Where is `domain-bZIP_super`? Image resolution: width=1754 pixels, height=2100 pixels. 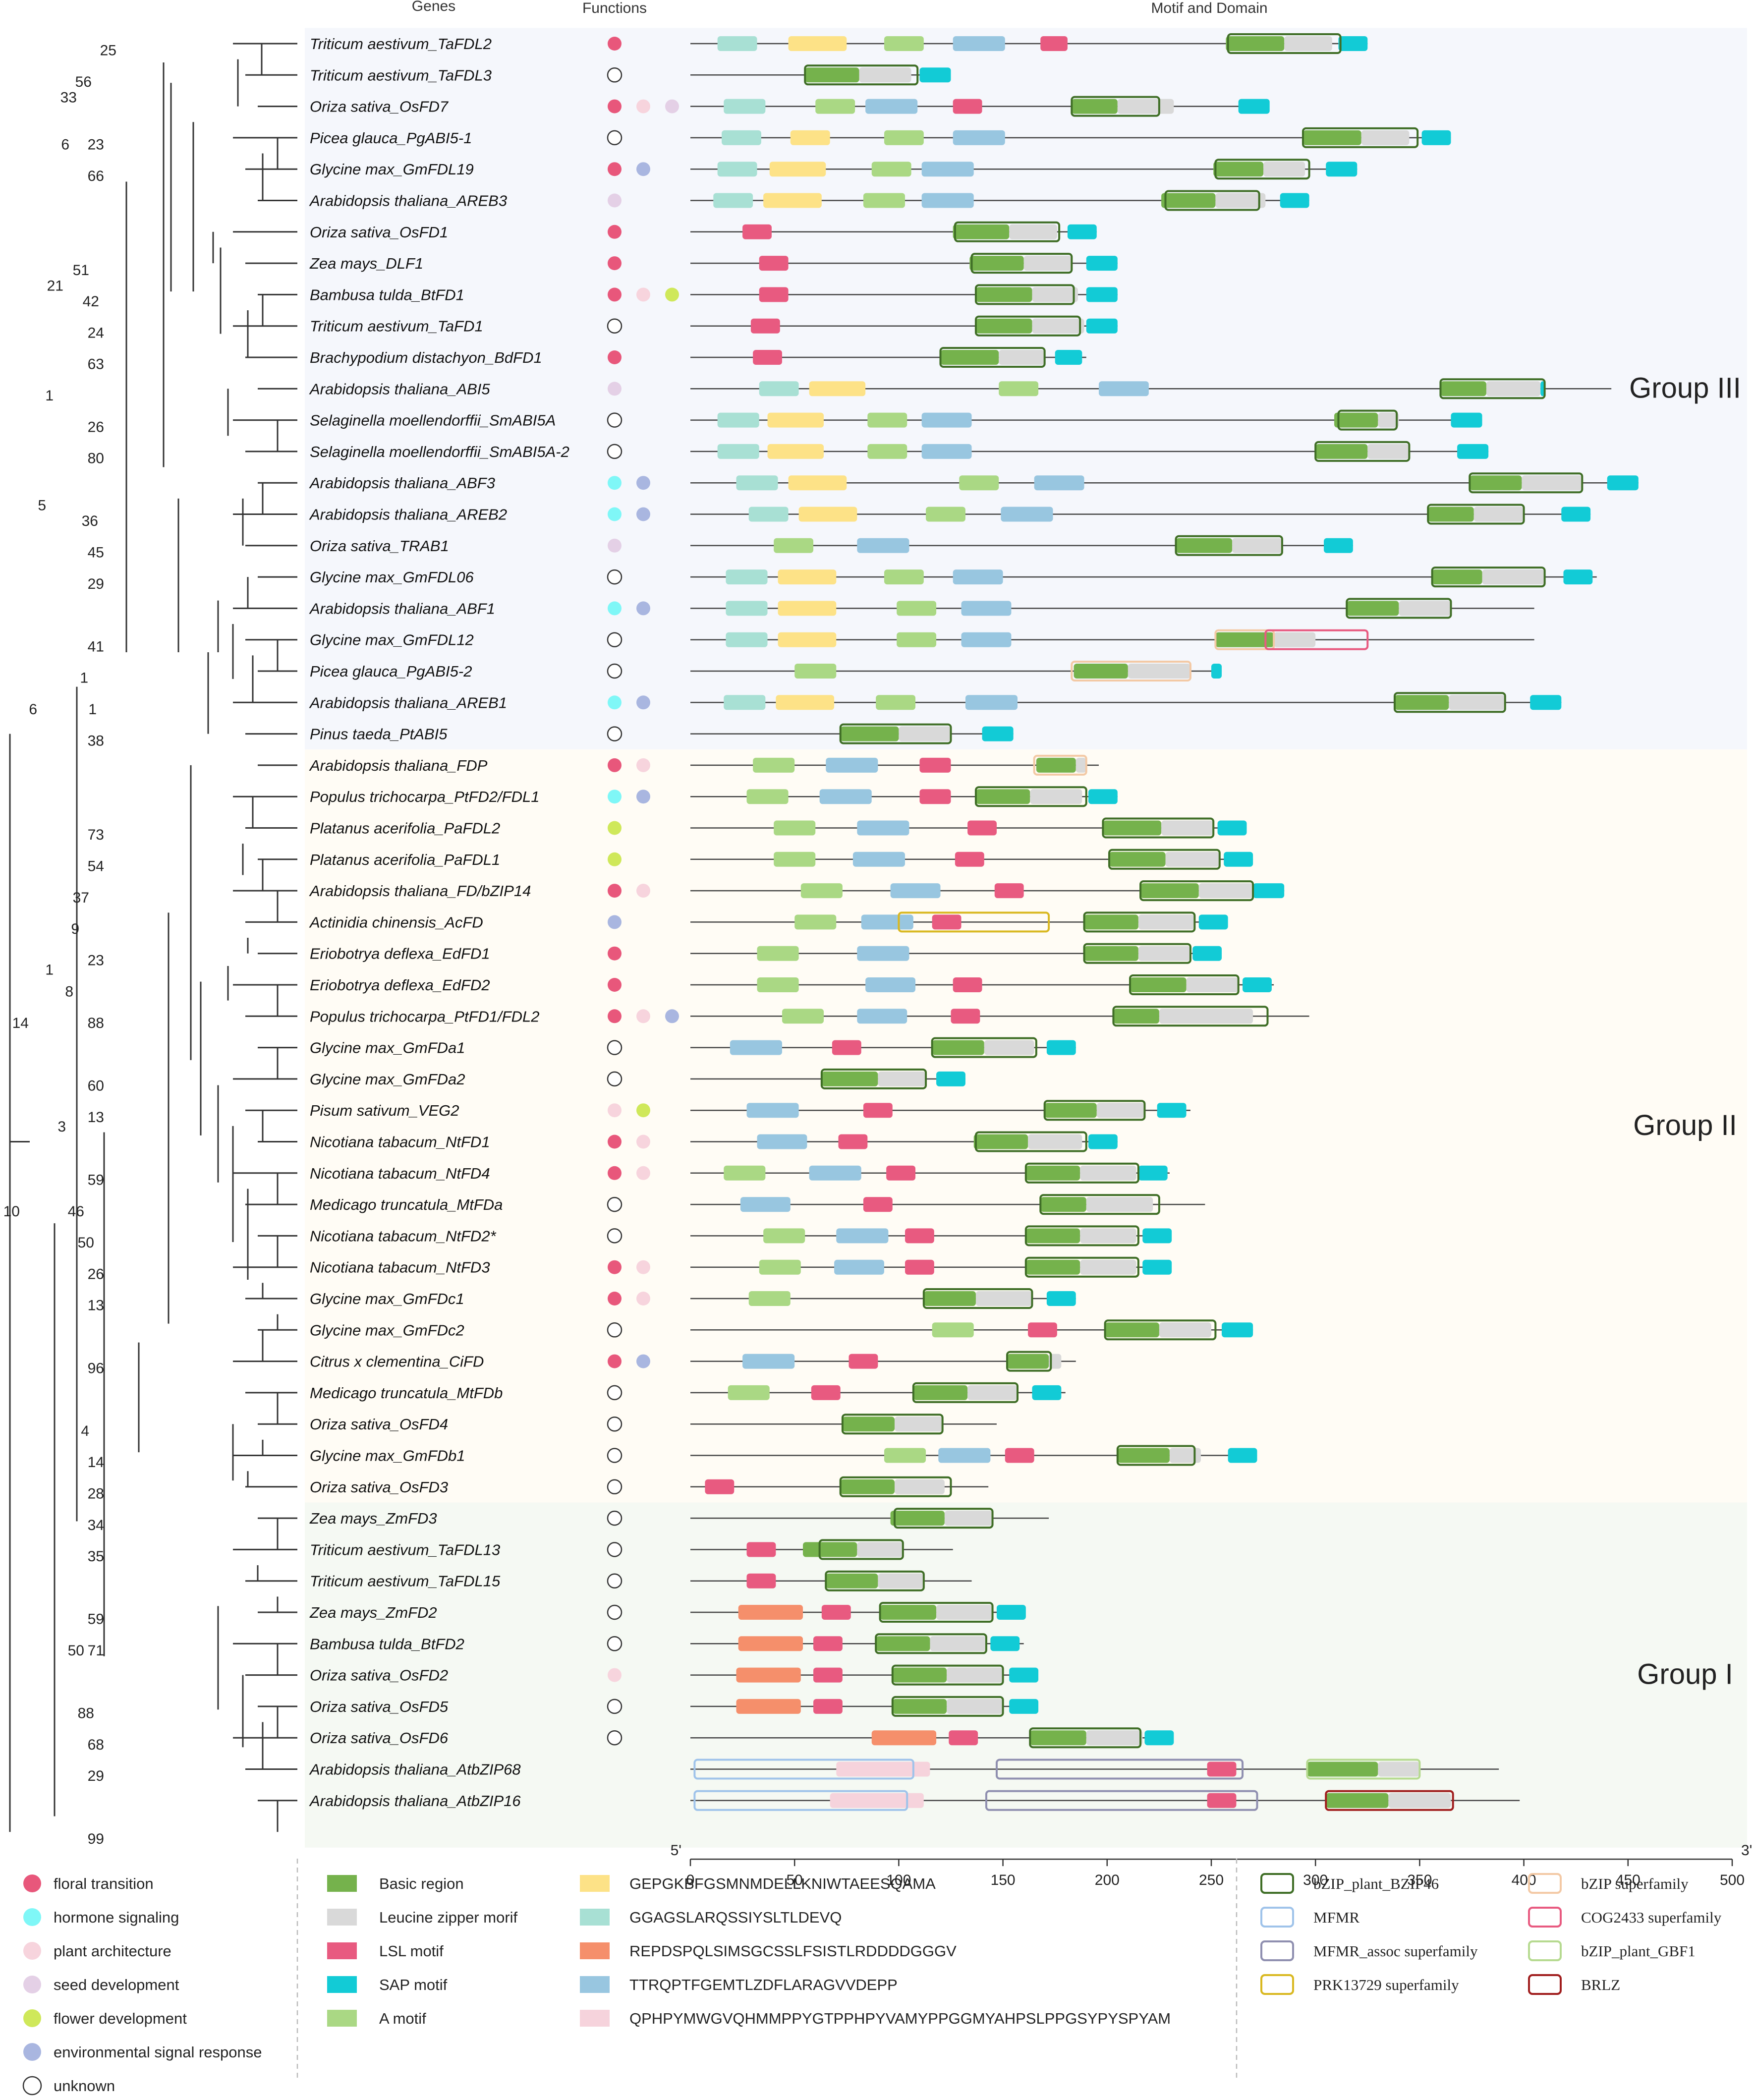
domain-bZIP_super is located at coordinates (1244, 640).